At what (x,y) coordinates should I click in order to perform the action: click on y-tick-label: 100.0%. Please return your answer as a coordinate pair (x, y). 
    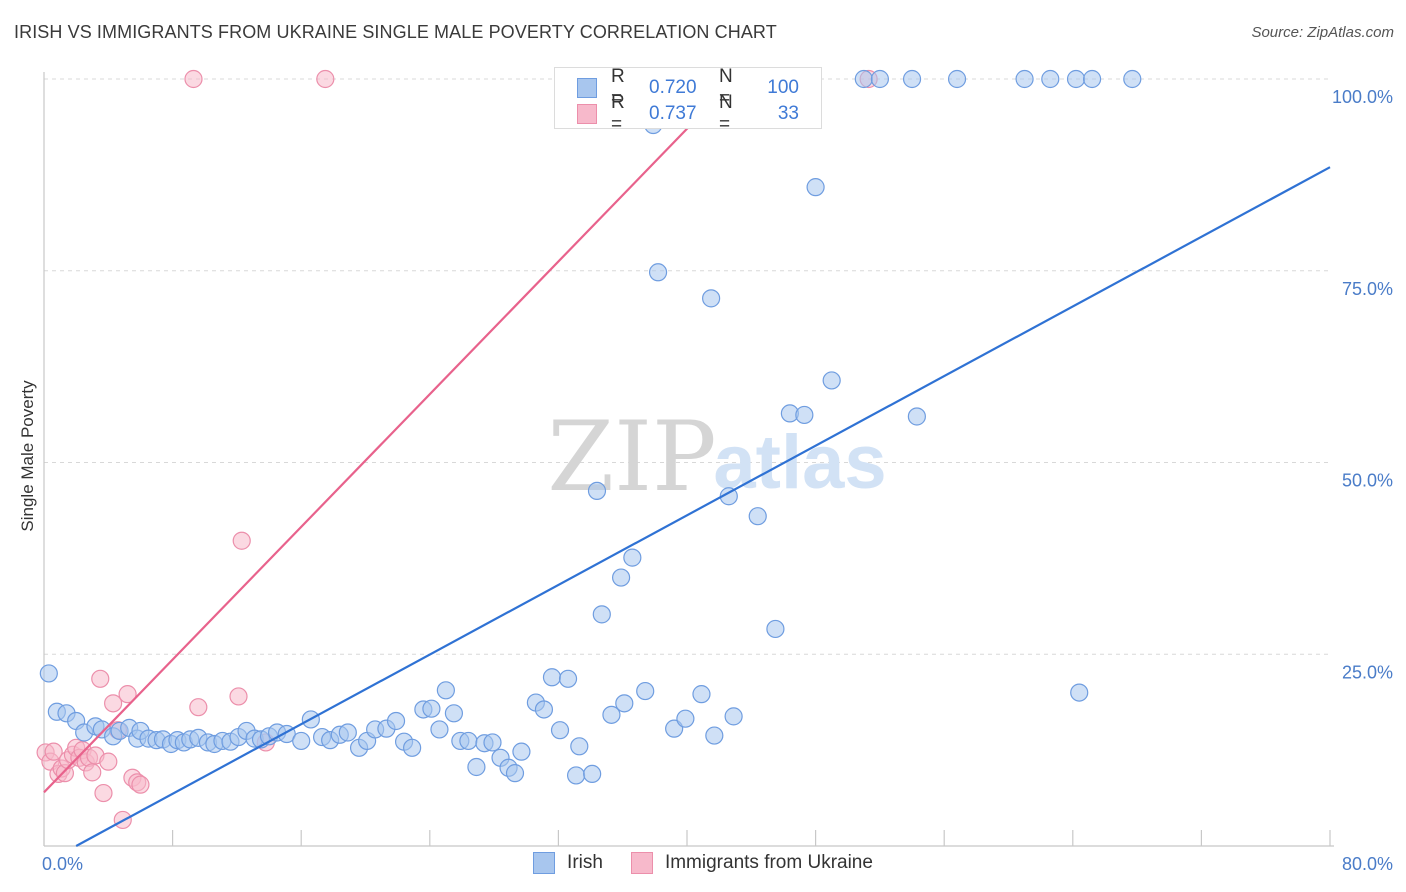
    Looking at the image, I should click on (1362, 97).